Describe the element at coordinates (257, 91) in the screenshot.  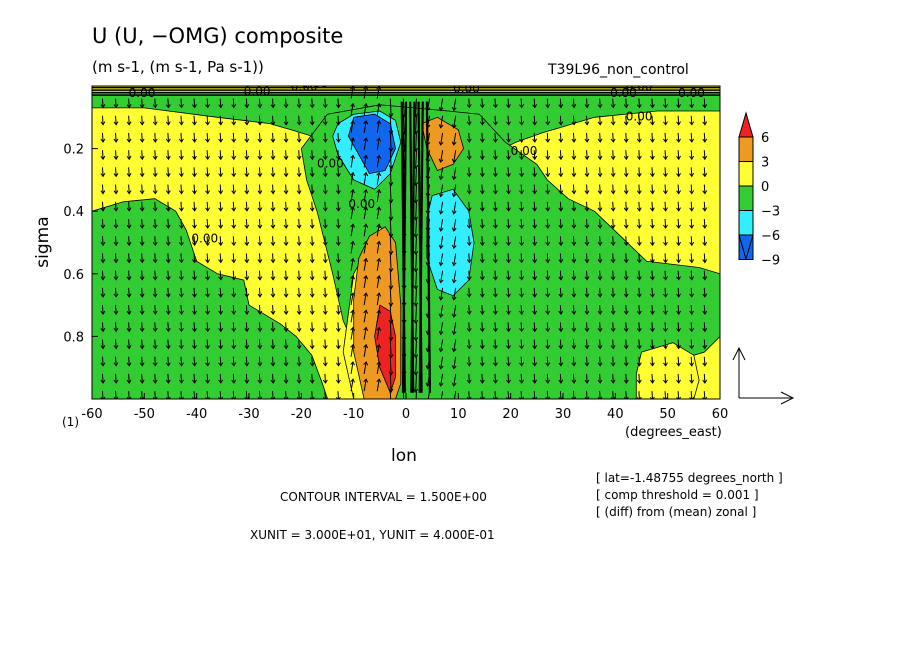
I see `contour-label-1: 0.00` at that location.